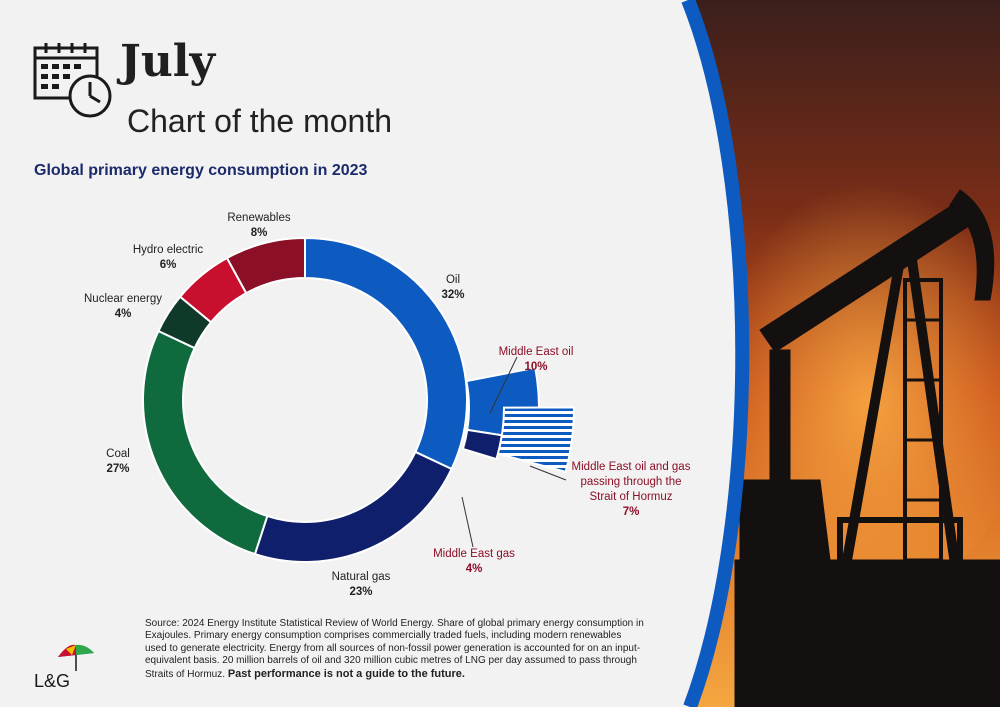 This screenshot has height=707, width=1000. What do you see at coordinates (452, 295) in the screenshot?
I see `label-oil-value: 32%` at bounding box center [452, 295].